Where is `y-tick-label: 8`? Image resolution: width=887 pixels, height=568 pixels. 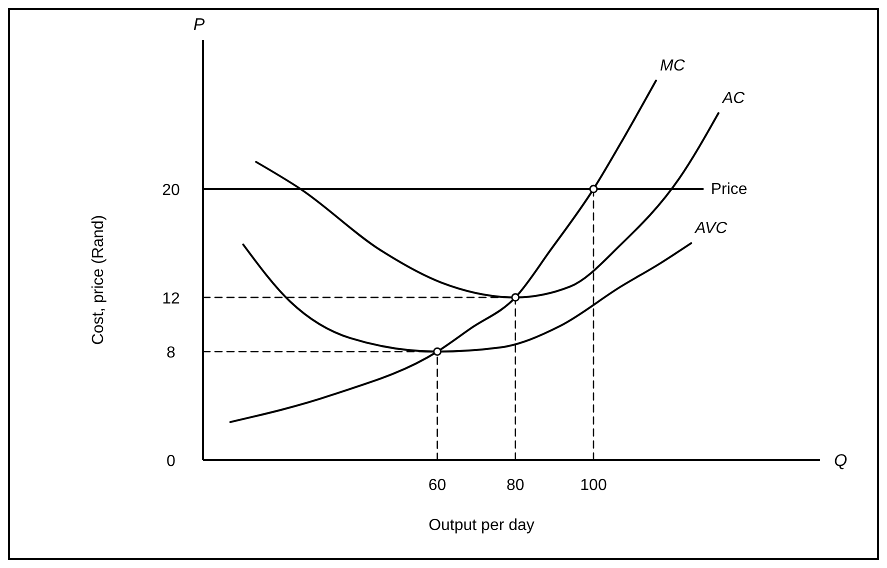
y-tick-label: 8 is located at coordinates (171, 353).